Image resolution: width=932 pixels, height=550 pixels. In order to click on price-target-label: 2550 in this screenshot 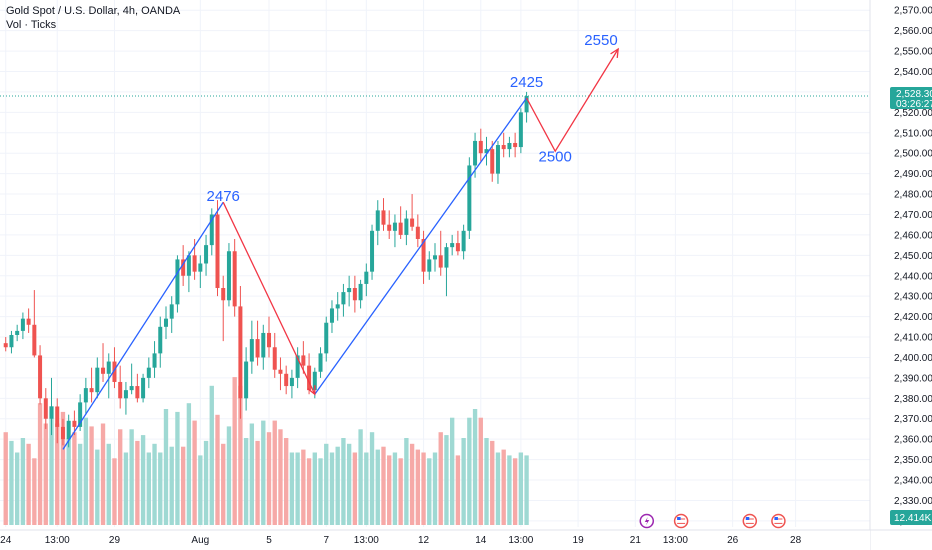, I will do `click(600, 40)`.